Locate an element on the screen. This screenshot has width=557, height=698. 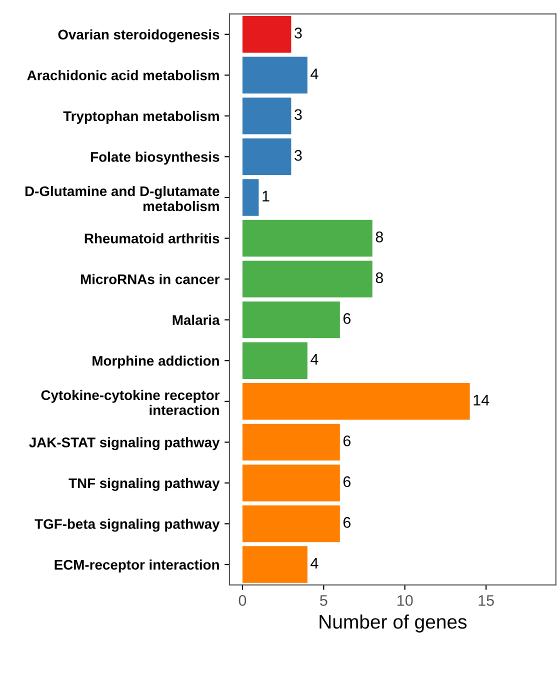
y-tick-label: Cytokine-cytokine receptor interaction is located at coordinates (130, 403).